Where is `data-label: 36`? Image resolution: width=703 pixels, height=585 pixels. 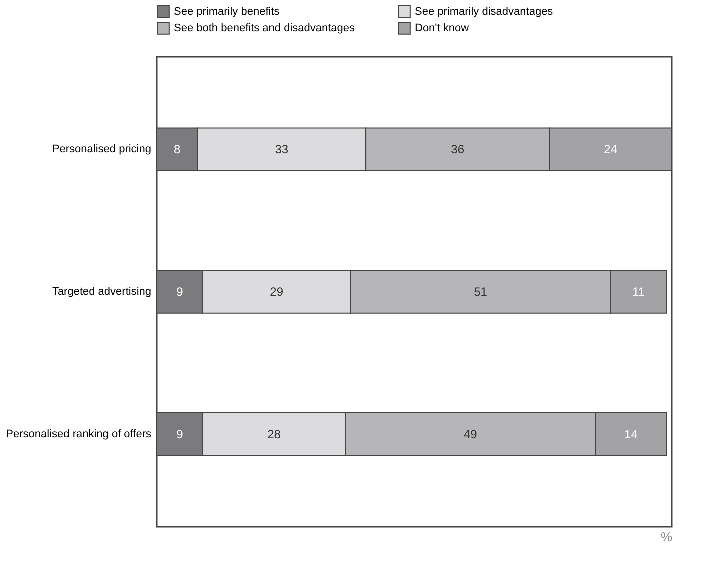
data-label: 36 is located at coordinates (458, 149).